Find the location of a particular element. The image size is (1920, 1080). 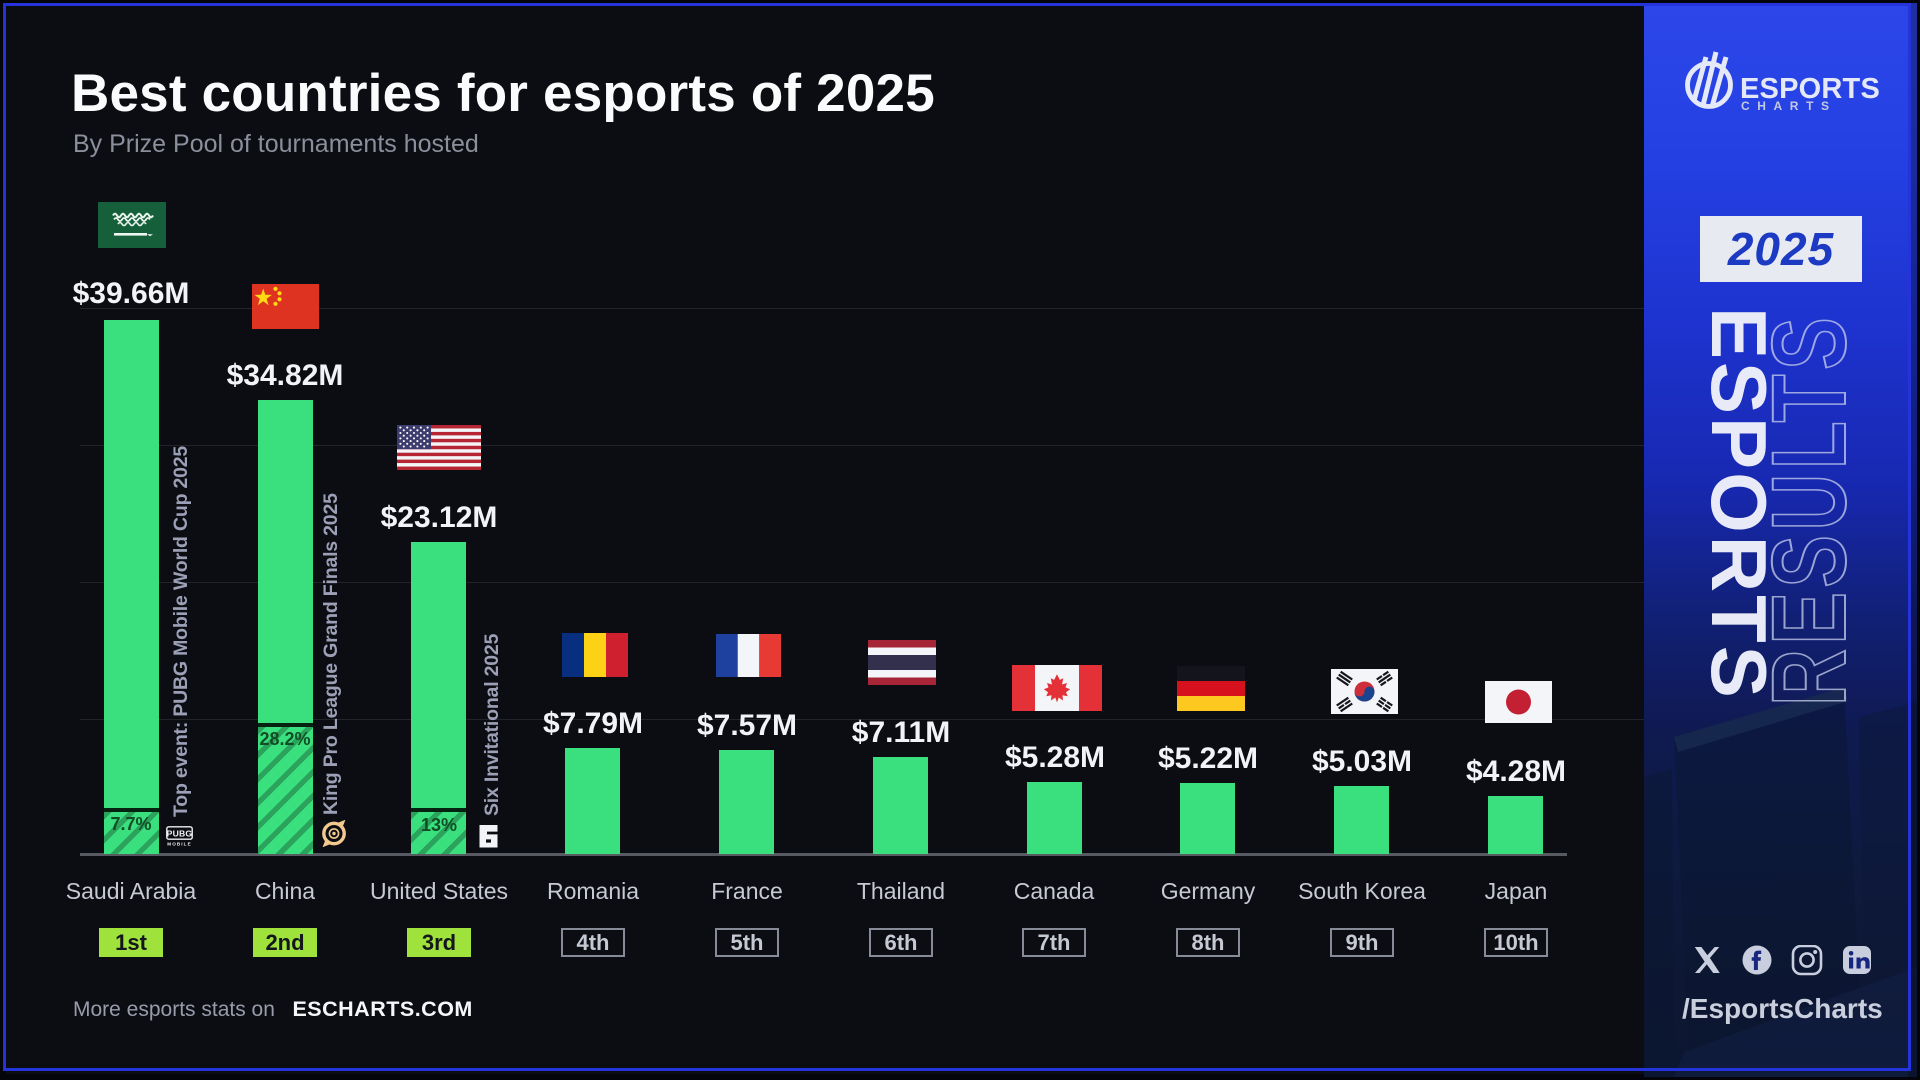

svg-text: MOBILE is located at coordinates (179, 844).